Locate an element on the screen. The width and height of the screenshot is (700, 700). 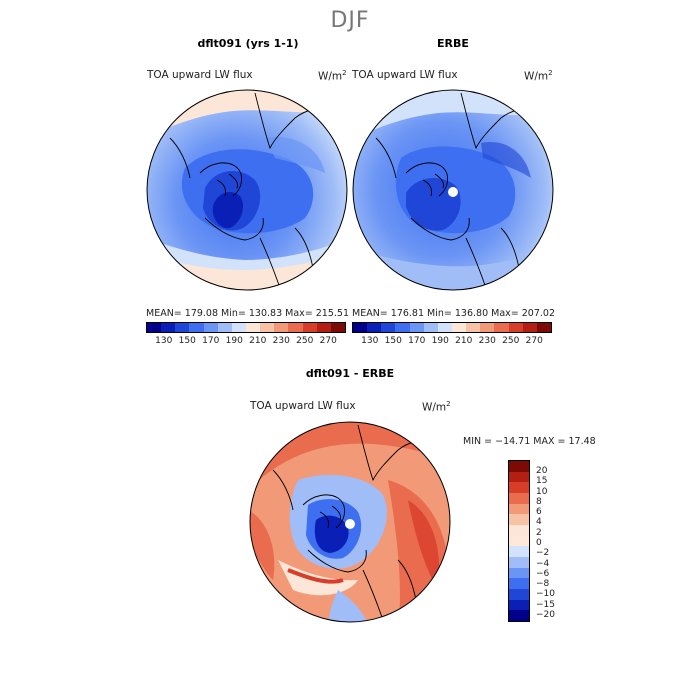
colorbar-diff-tick-label: −6 is located at coordinates (543, 573).